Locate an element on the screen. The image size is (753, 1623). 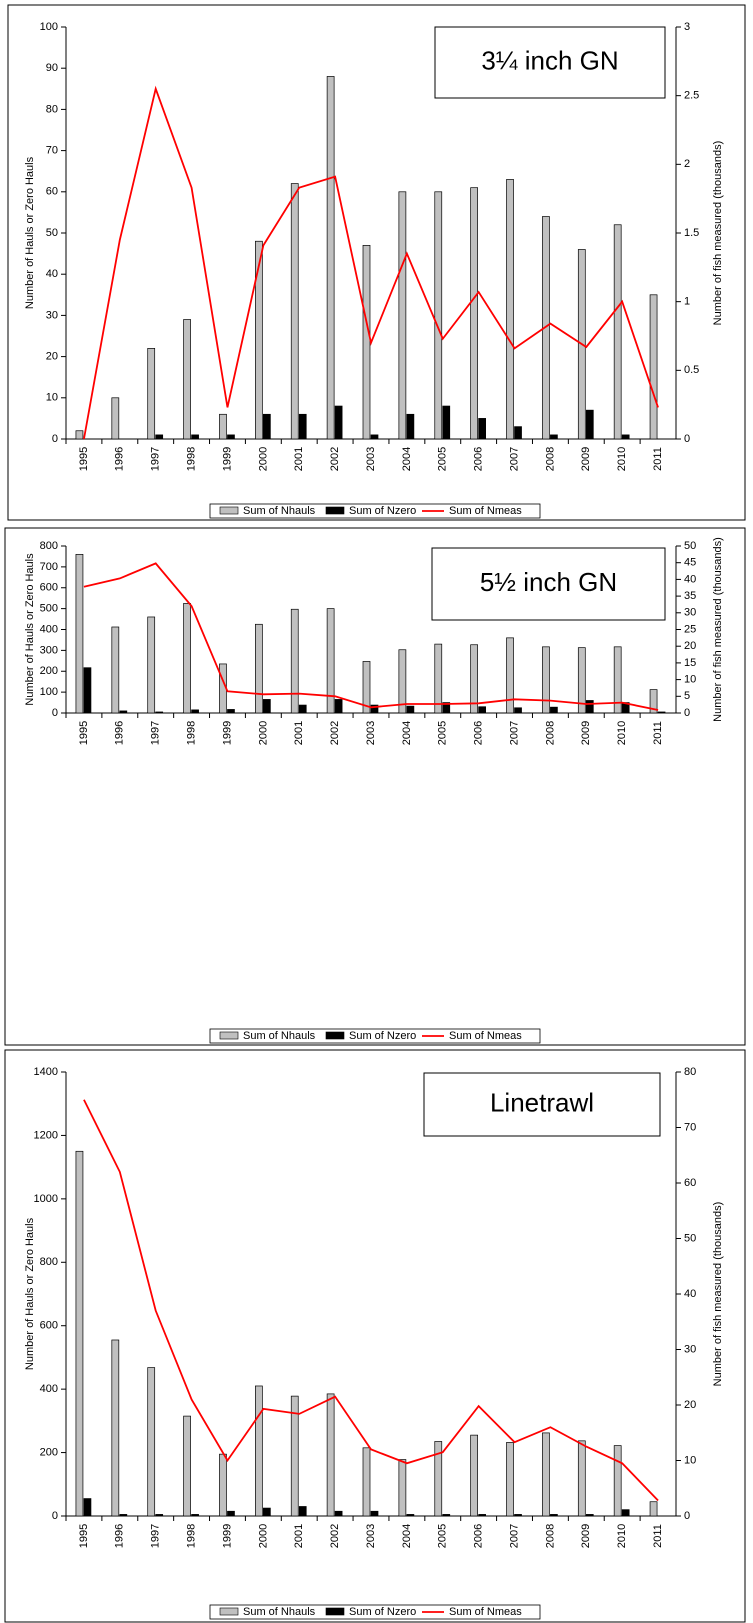
y-tick-label: 10 is located at coordinates (52, 398).